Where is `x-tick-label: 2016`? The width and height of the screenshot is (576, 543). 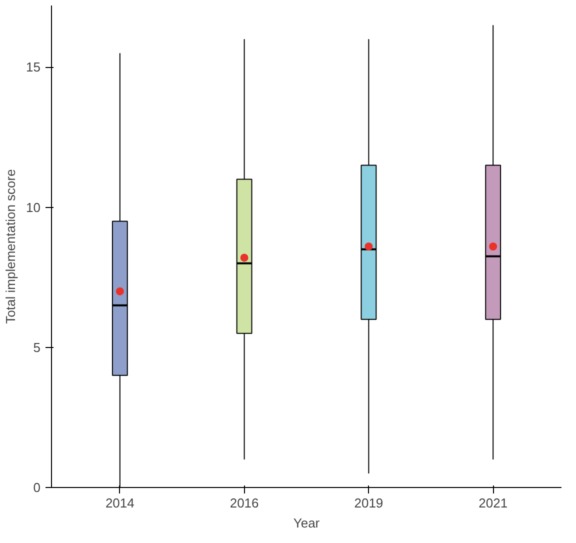
x-tick-label: 2016 is located at coordinates (244, 503).